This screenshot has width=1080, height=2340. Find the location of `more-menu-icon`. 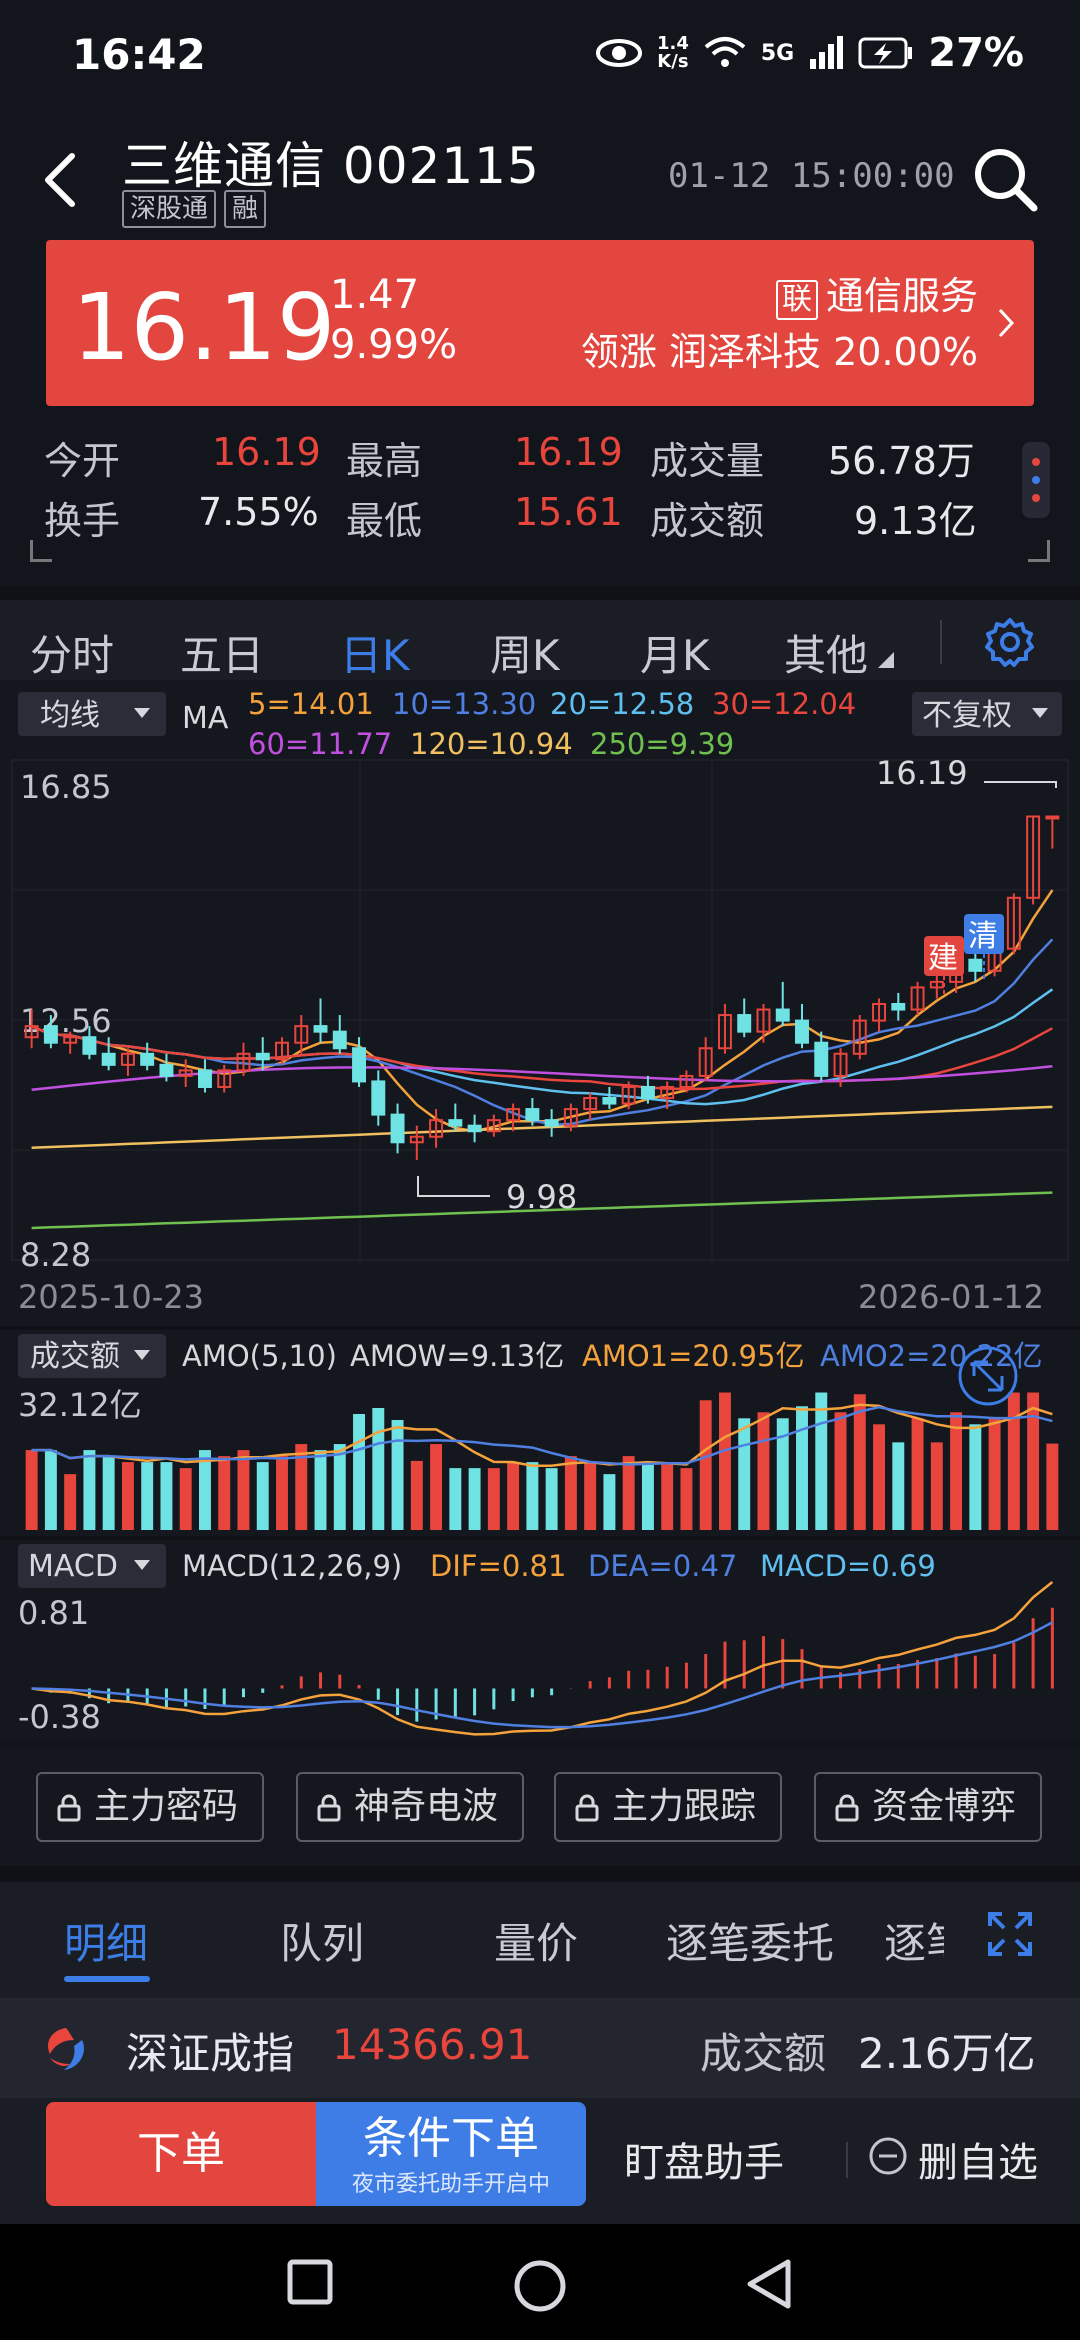

more-menu-icon is located at coordinates (1036, 480).